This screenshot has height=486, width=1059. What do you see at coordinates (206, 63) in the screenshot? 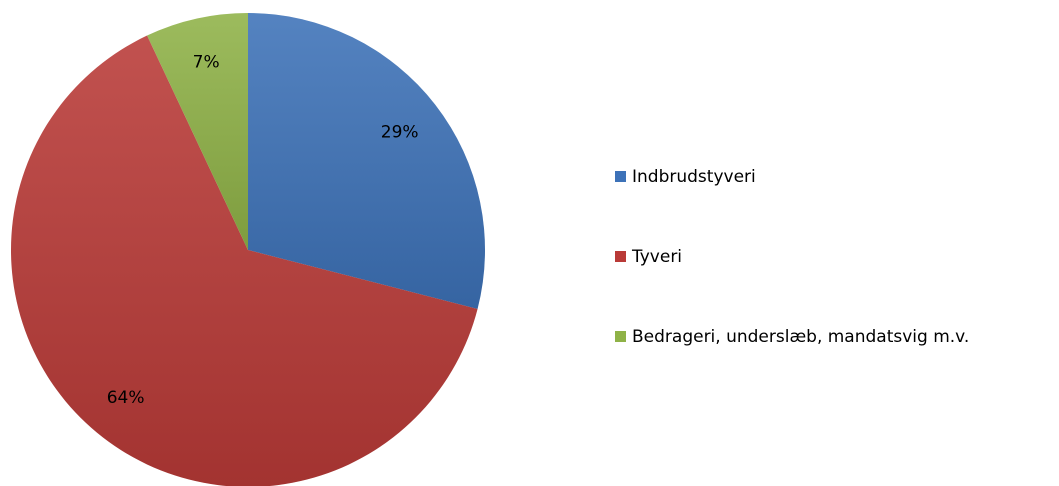
I see `data-label: 7%` at bounding box center [206, 63].